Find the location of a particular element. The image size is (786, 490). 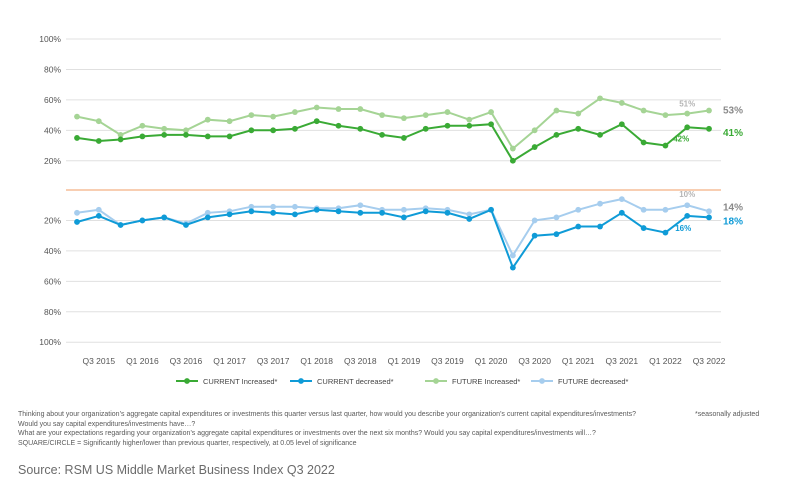

x-tick-label: Q1 2022 is located at coordinates (665, 361).